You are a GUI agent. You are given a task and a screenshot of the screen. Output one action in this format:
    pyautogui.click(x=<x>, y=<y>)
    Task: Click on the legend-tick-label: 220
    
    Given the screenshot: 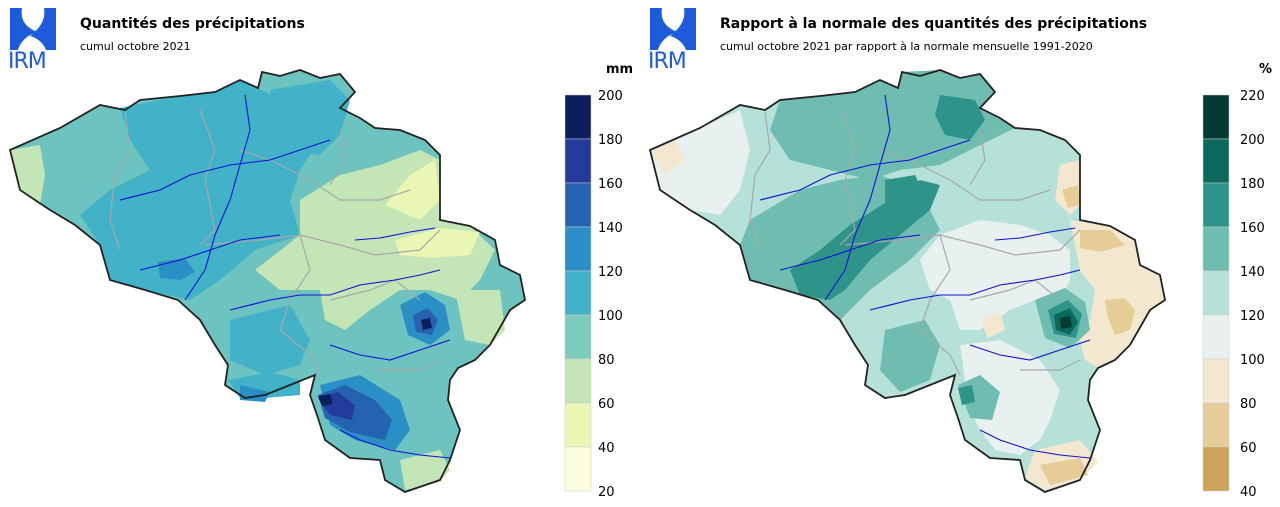 What is the action you would take?
    pyautogui.click(x=1252, y=96)
    